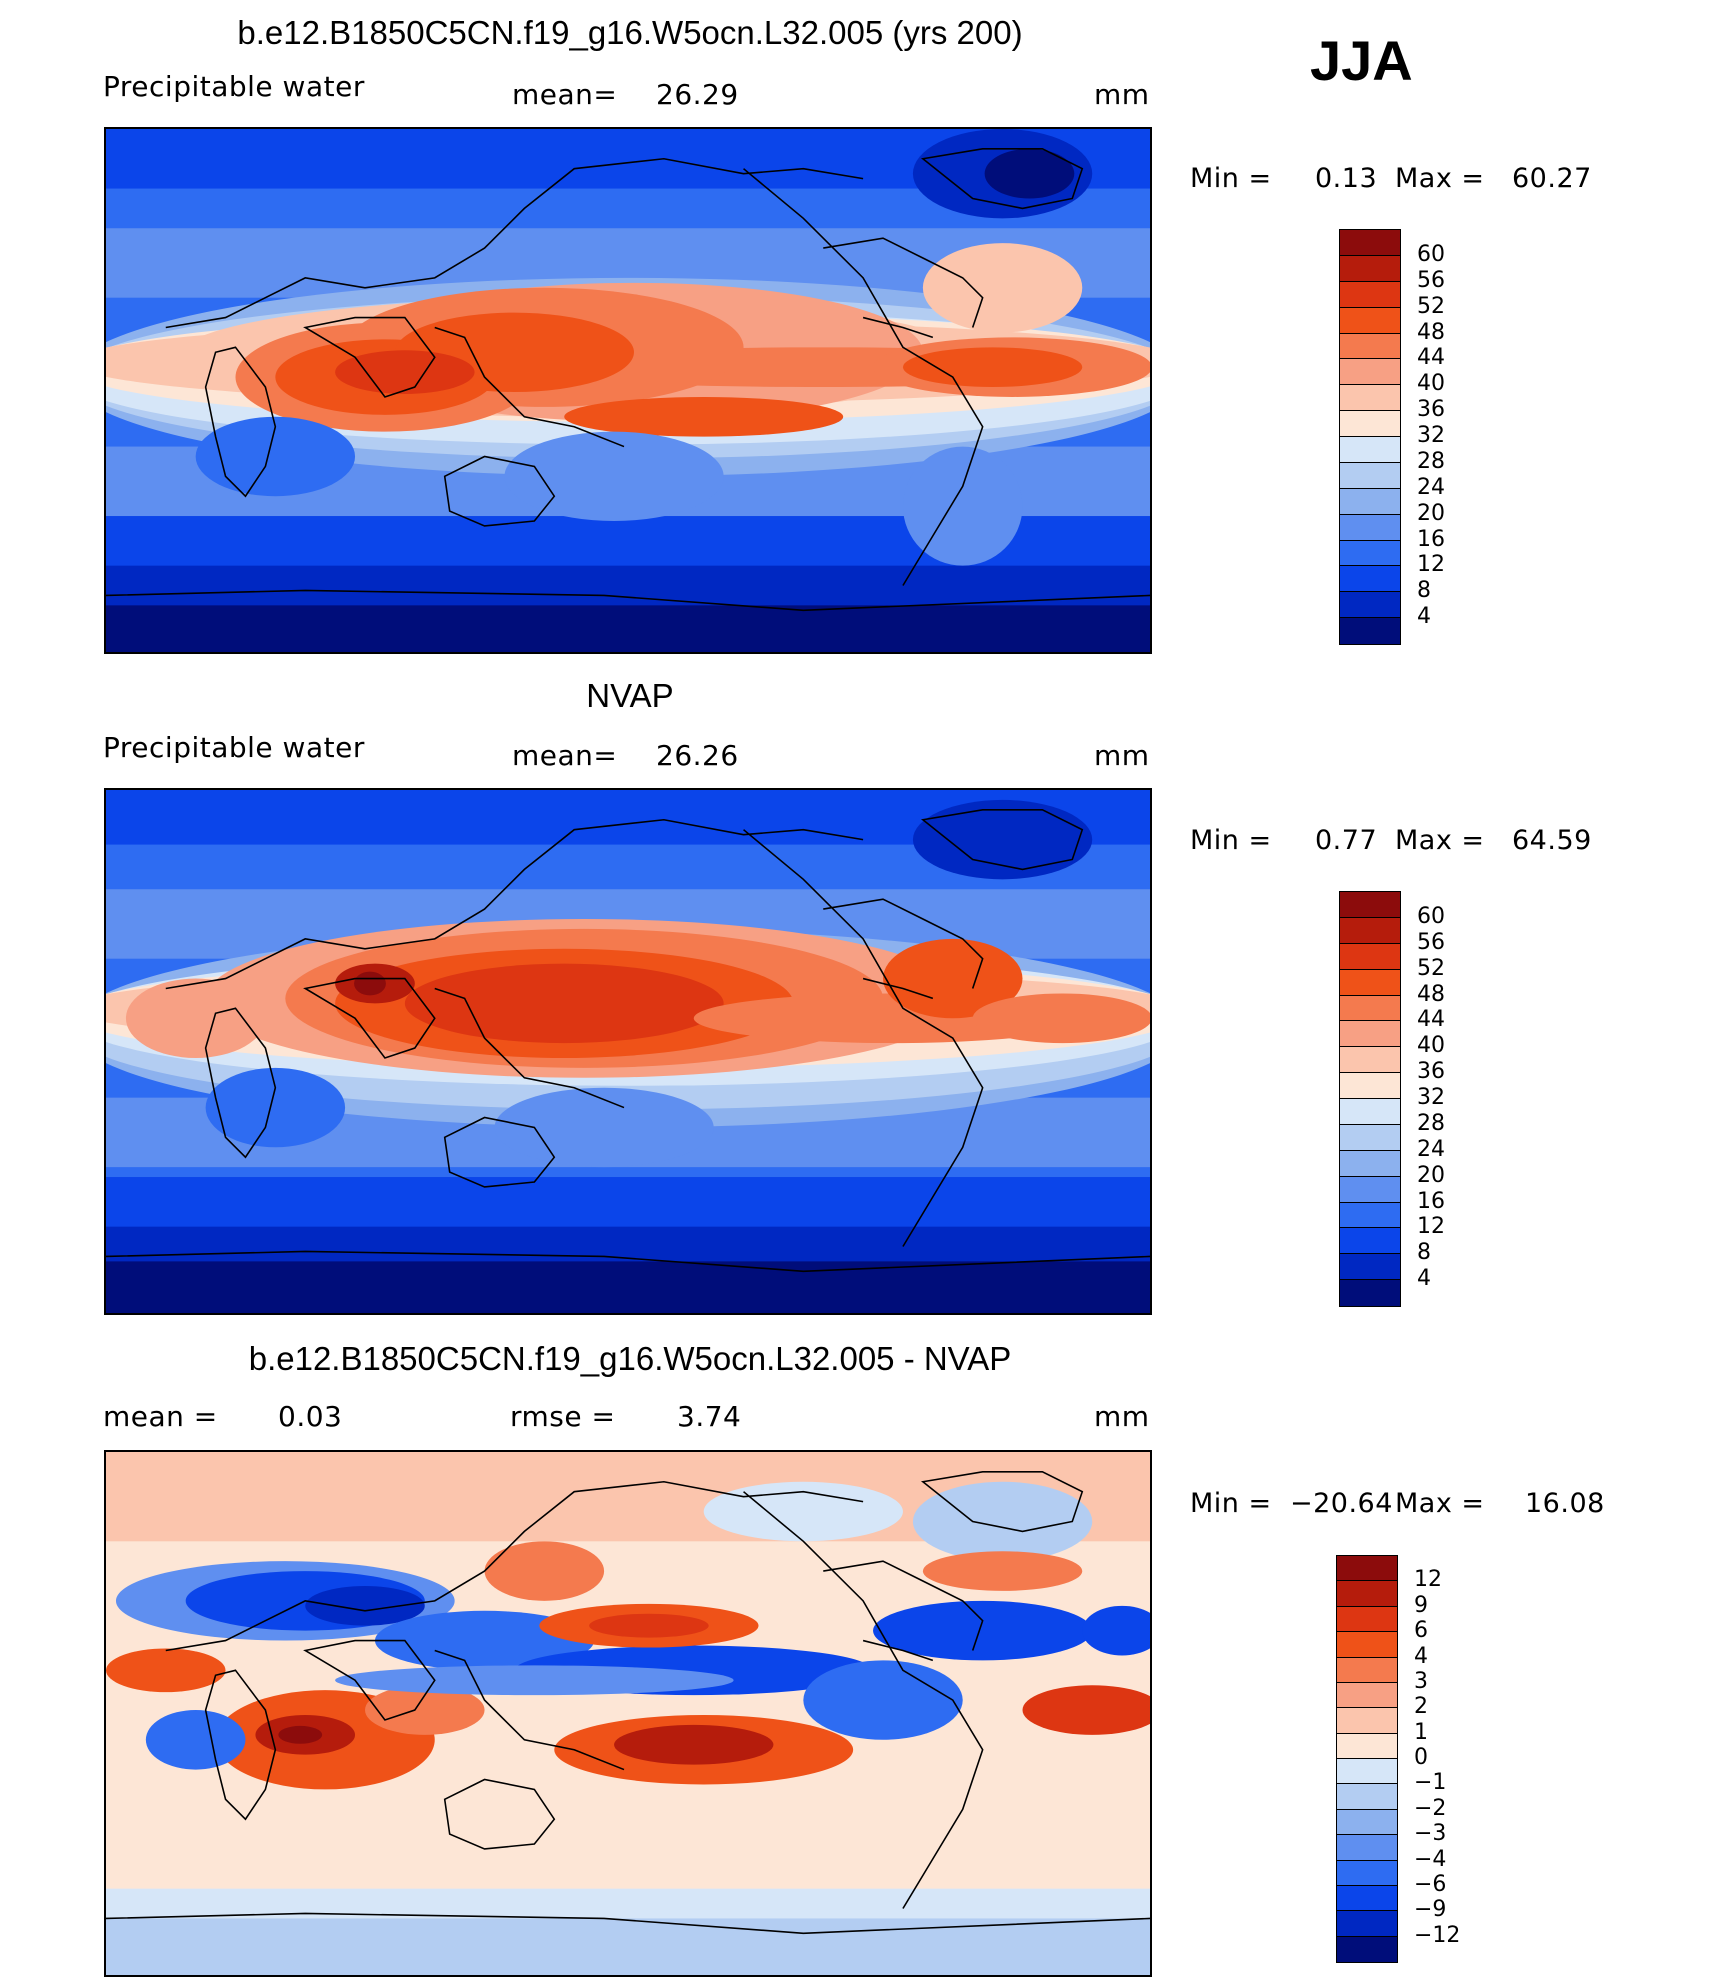 This screenshot has height=1977, width=1710. I want to click on colorbar-tick-label: 2, so click(1421, 1707).